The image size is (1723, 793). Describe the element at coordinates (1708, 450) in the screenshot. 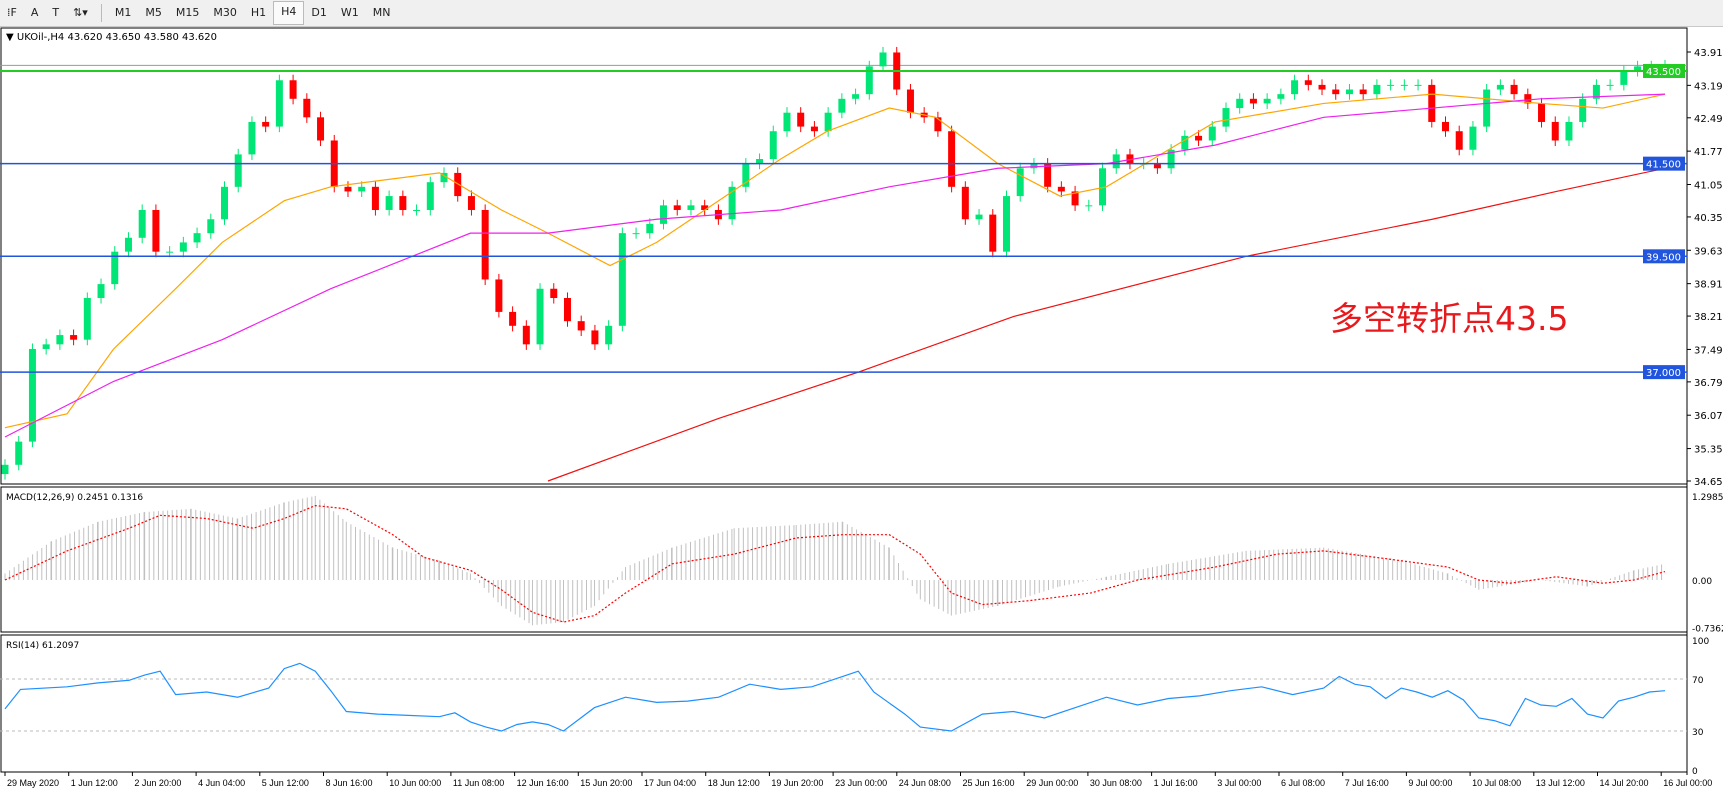

I see `price-tick-label: 35.350` at that location.